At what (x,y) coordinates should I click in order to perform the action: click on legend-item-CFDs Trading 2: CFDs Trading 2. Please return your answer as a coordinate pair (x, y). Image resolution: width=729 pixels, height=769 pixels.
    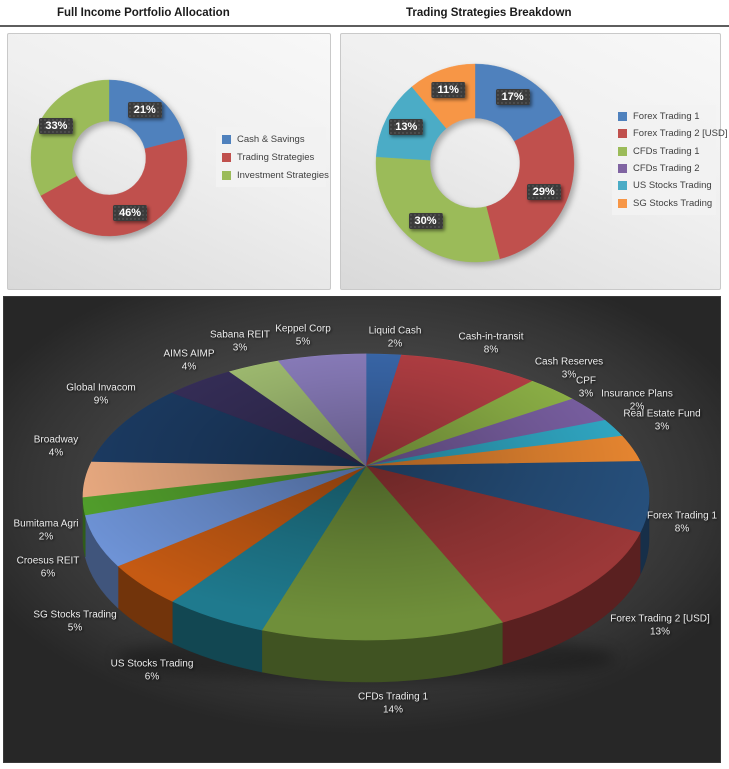
    Looking at the image, I should click on (664, 168).